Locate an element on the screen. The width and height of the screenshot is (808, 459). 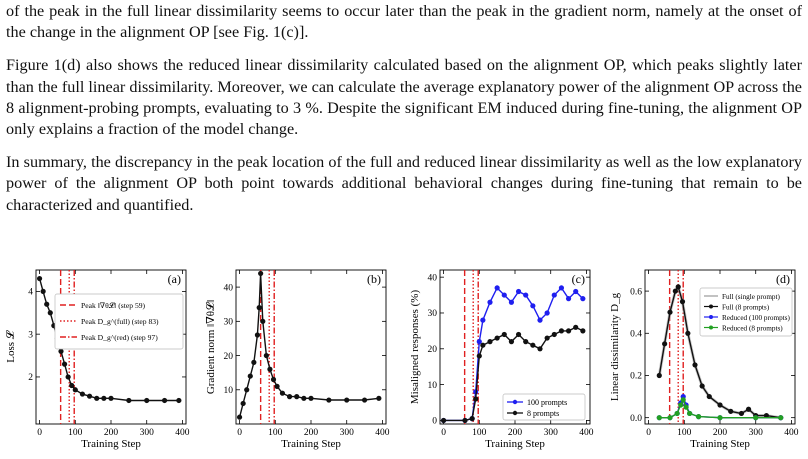
y-tick-label: 30 is located at coordinates (229, 323).